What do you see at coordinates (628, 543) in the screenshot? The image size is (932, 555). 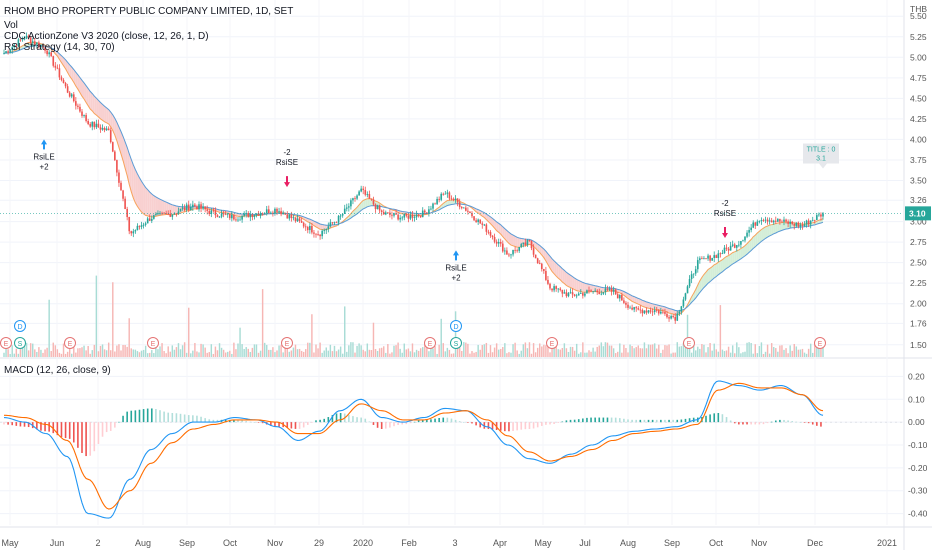 I see `time-tick-label: Aug` at bounding box center [628, 543].